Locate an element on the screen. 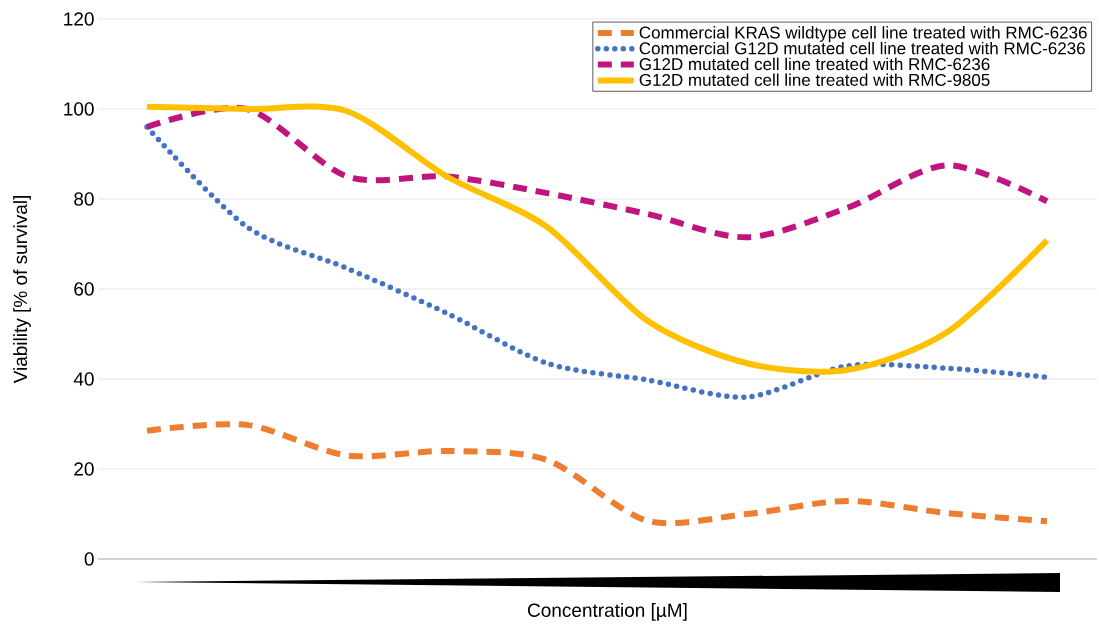  legend-label: Commercial G12D mutated cell line treated with RMC-6236 is located at coordinates (862, 48).